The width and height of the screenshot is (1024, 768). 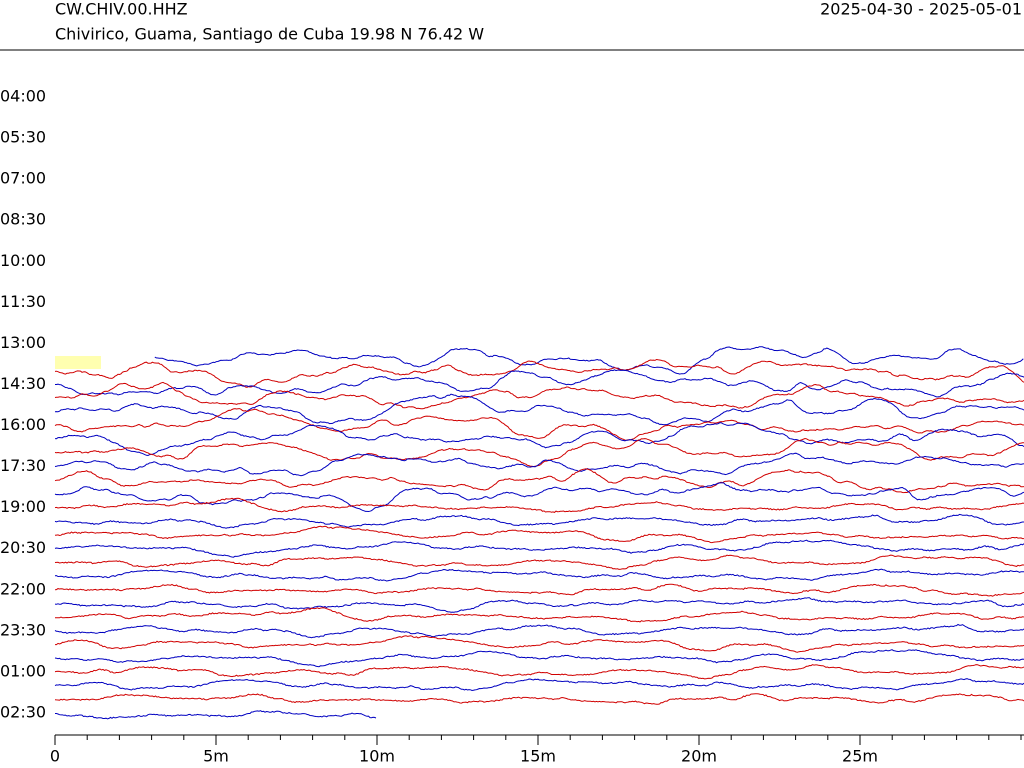 I want to click on row-time-label: 02:30, so click(x=23, y=712).